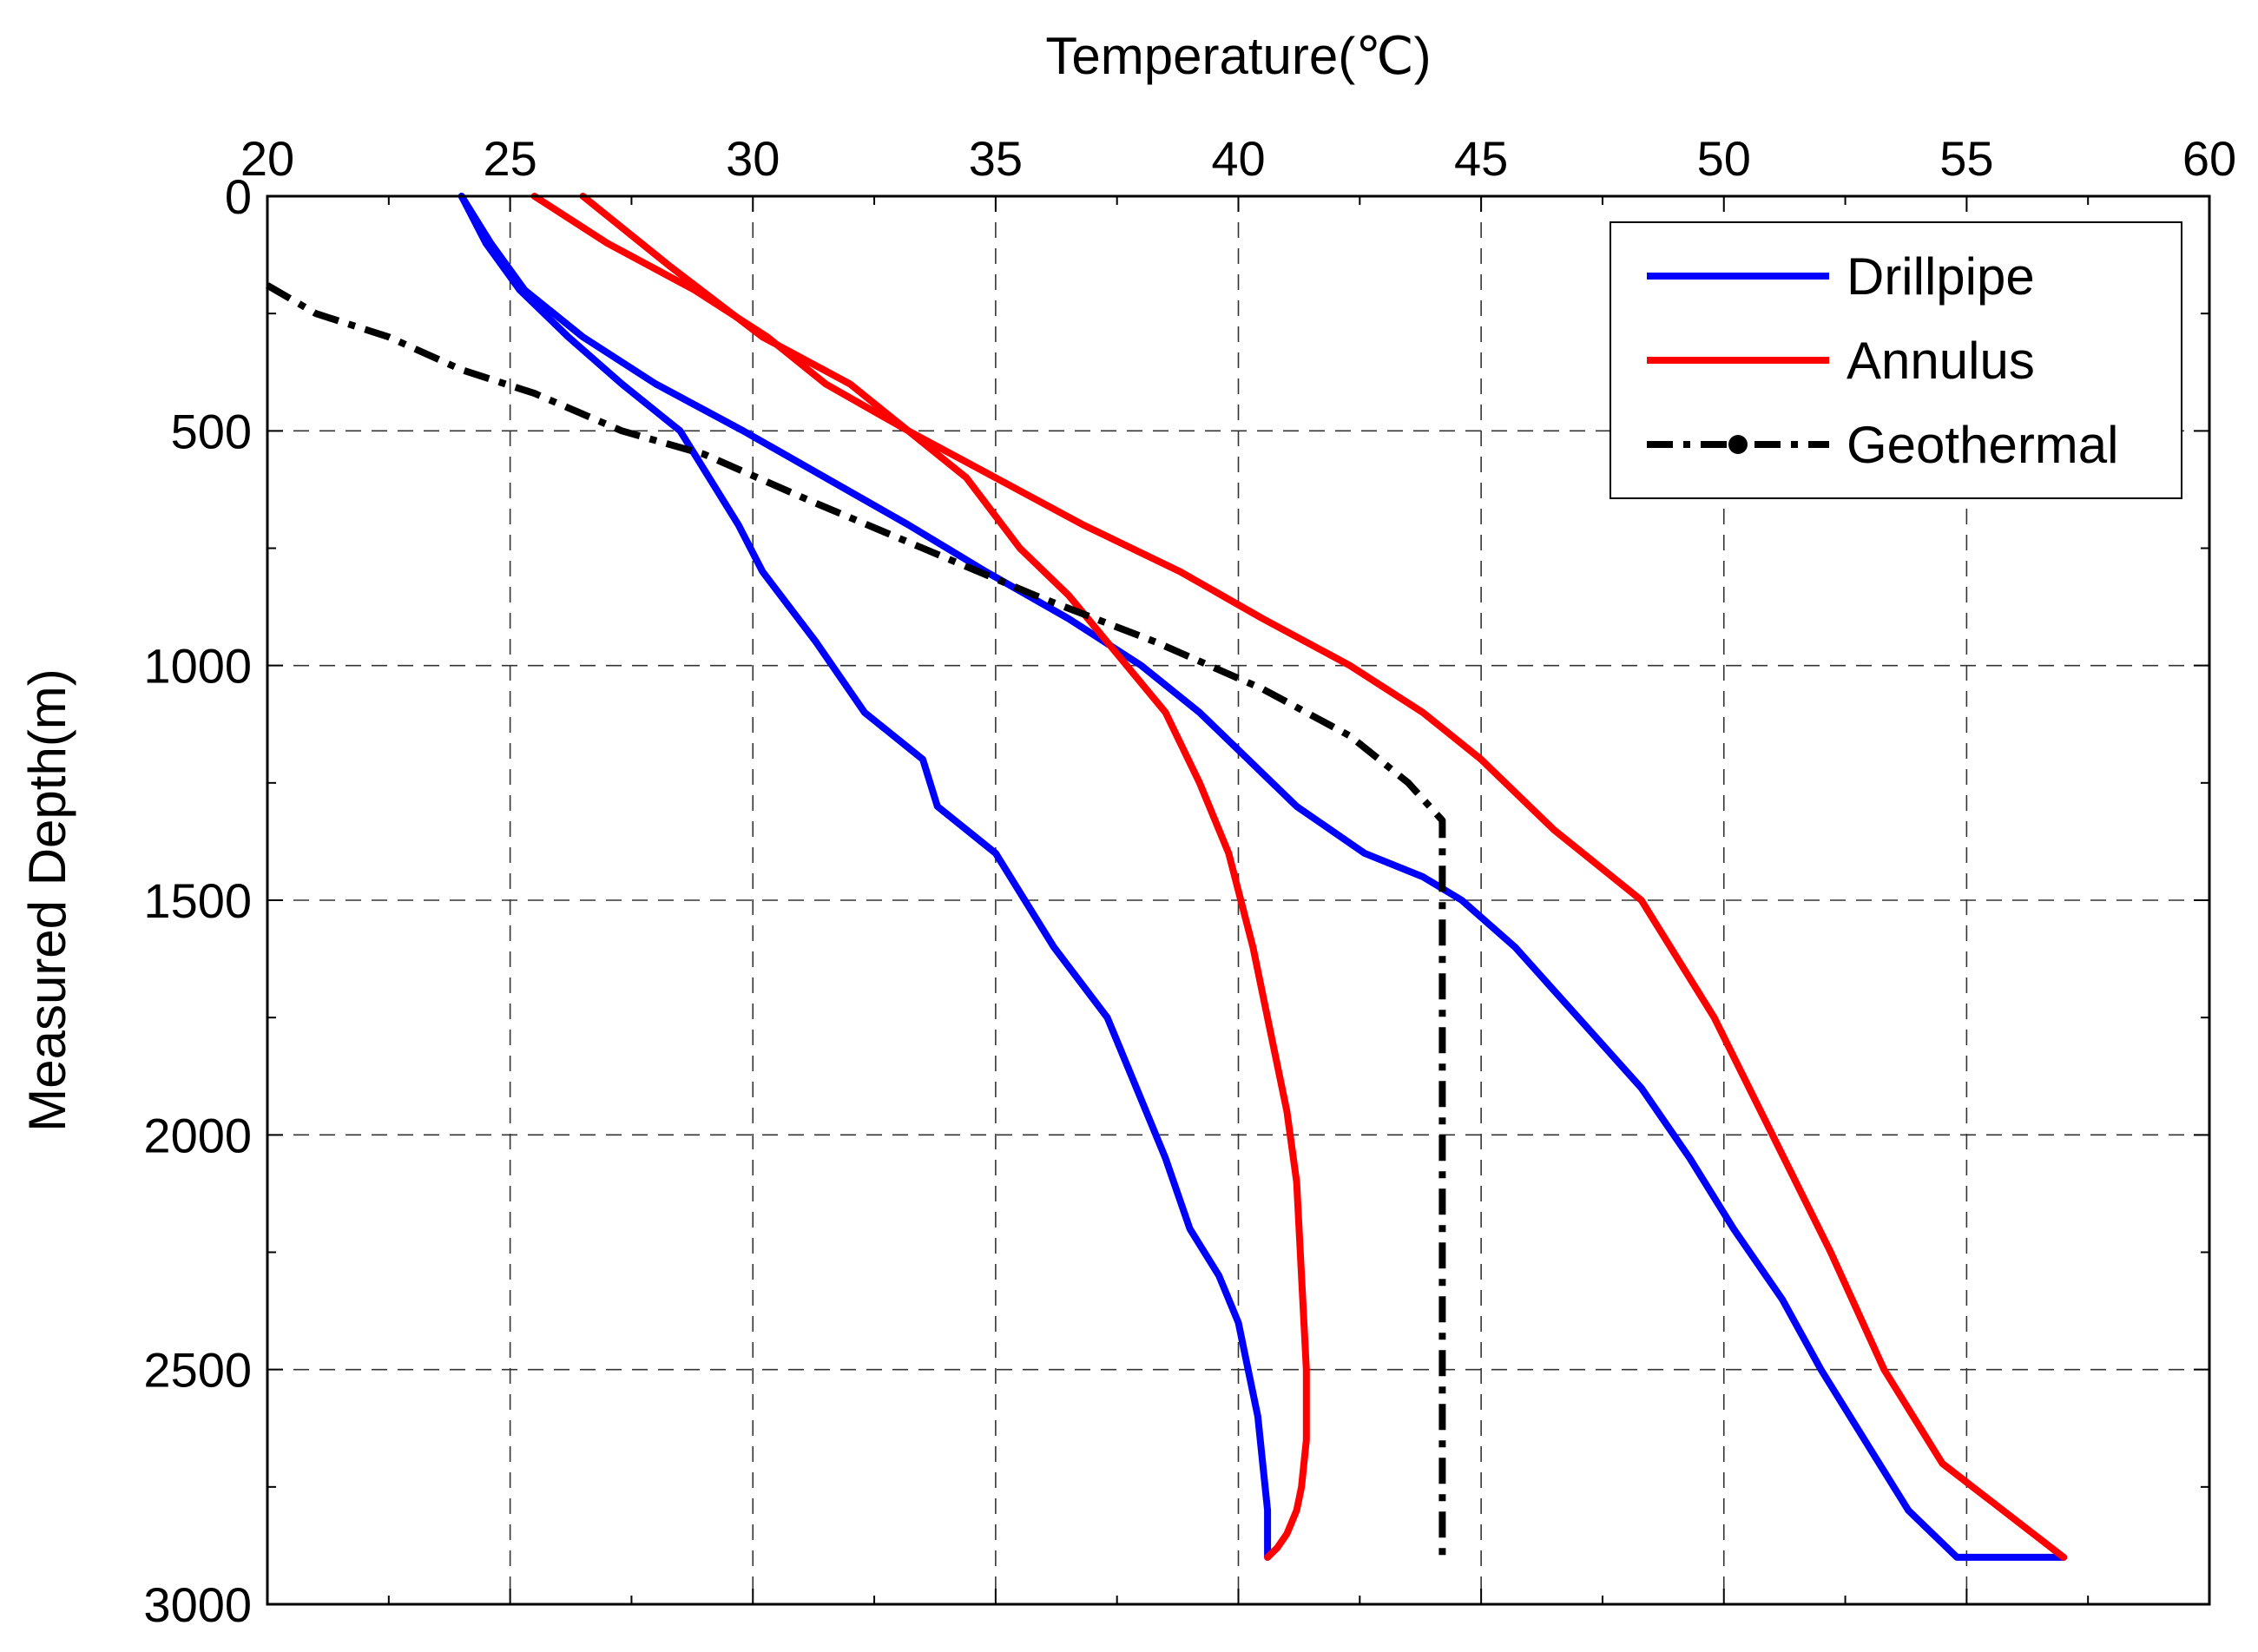 The width and height of the screenshot is (2258, 1652). Describe the element at coordinates (1982, 445) in the screenshot. I see `legend-label-geothermal: Geothermal` at that location.